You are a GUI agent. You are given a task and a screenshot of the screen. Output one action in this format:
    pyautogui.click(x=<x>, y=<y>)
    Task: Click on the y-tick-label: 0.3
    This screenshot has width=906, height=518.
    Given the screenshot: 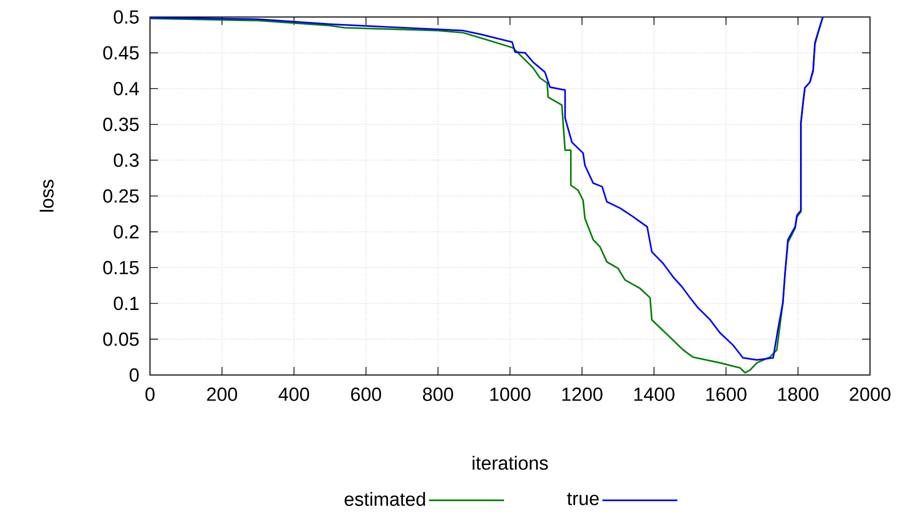 What is the action you would take?
    pyautogui.click(x=126, y=160)
    